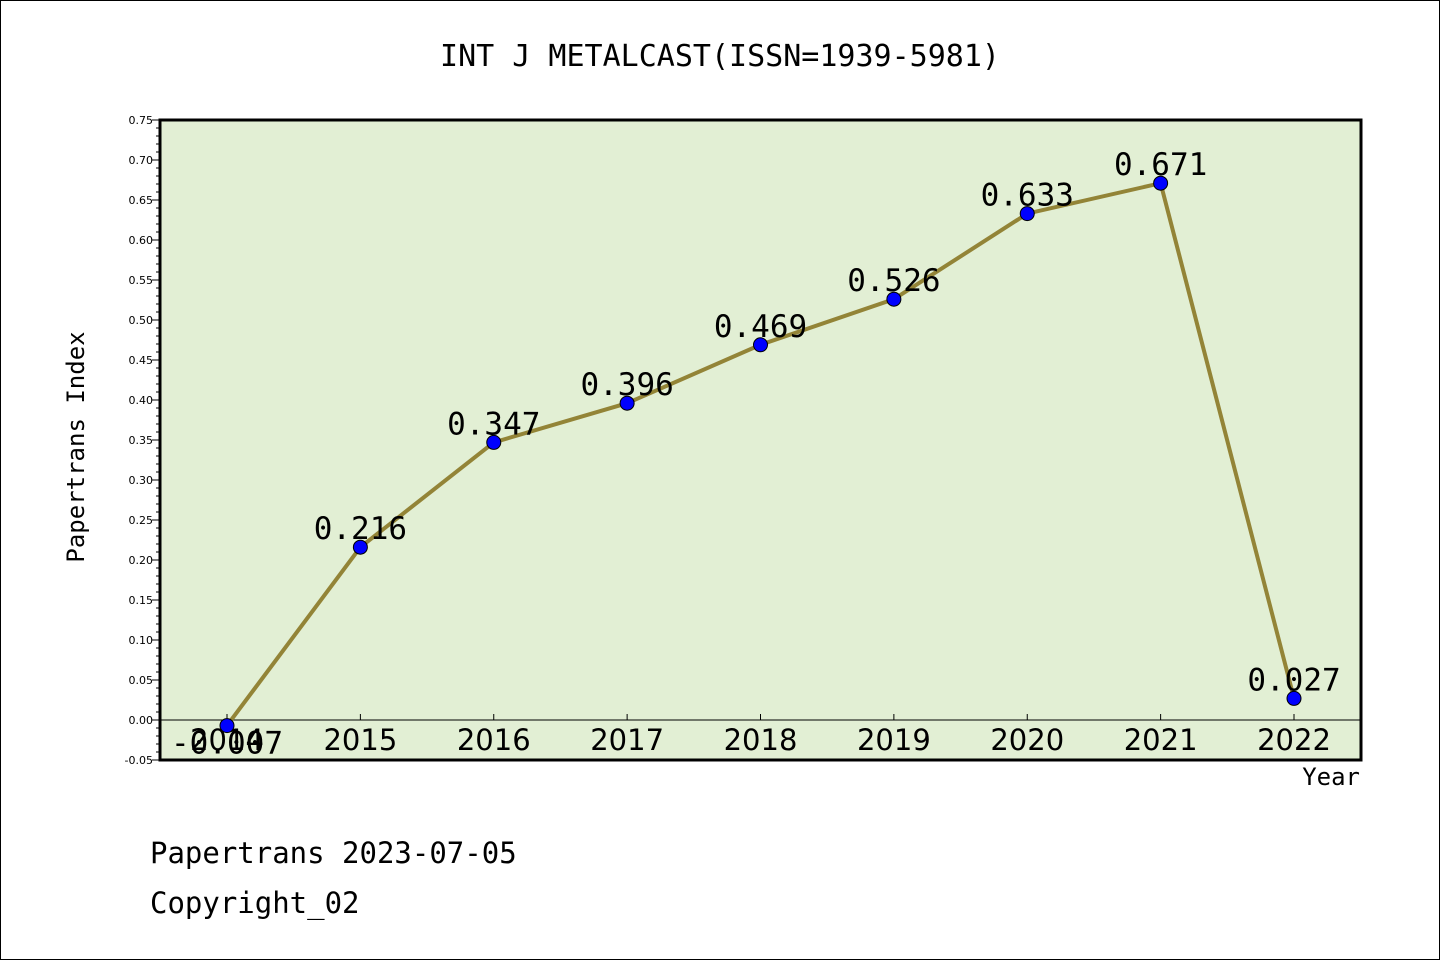 The width and height of the screenshot is (1440, 960). I want to click on y-tick-label: 0.00, so click(141, 720).